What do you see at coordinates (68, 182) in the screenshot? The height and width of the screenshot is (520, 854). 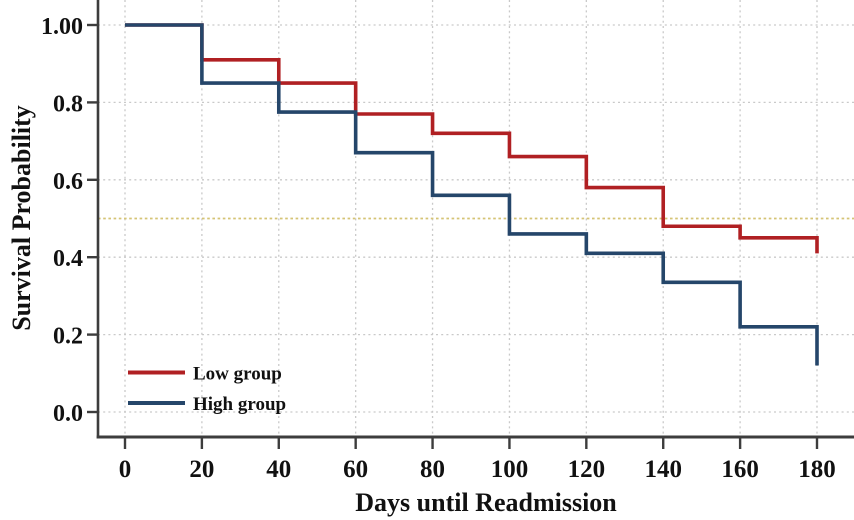 I see `y-tick-label: 0.6` at bounding box center [68, 182].